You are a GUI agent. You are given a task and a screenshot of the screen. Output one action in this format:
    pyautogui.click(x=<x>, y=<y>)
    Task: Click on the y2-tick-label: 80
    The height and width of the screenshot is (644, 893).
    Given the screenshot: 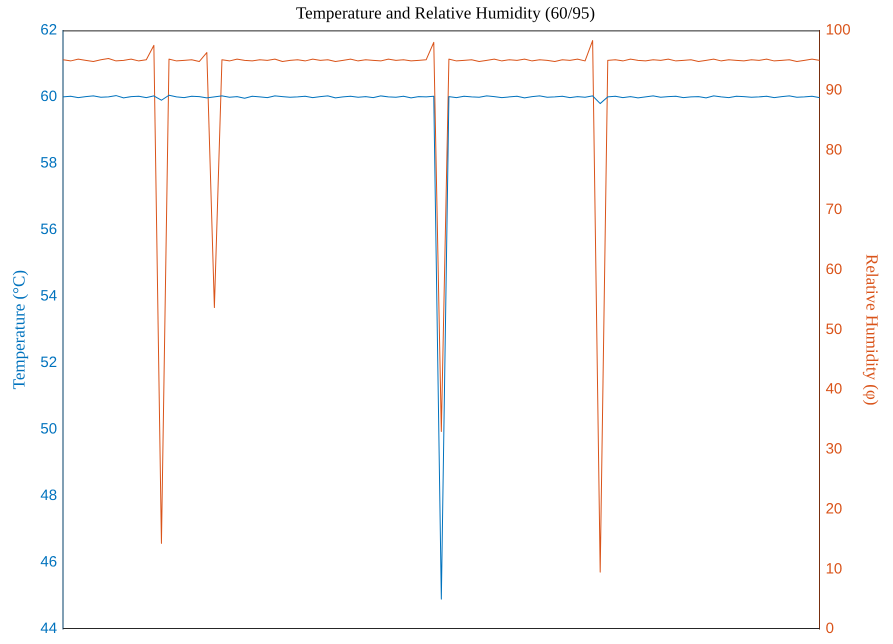 What is the action you would take?
    pyautogui.click(x=834, y=149)
    